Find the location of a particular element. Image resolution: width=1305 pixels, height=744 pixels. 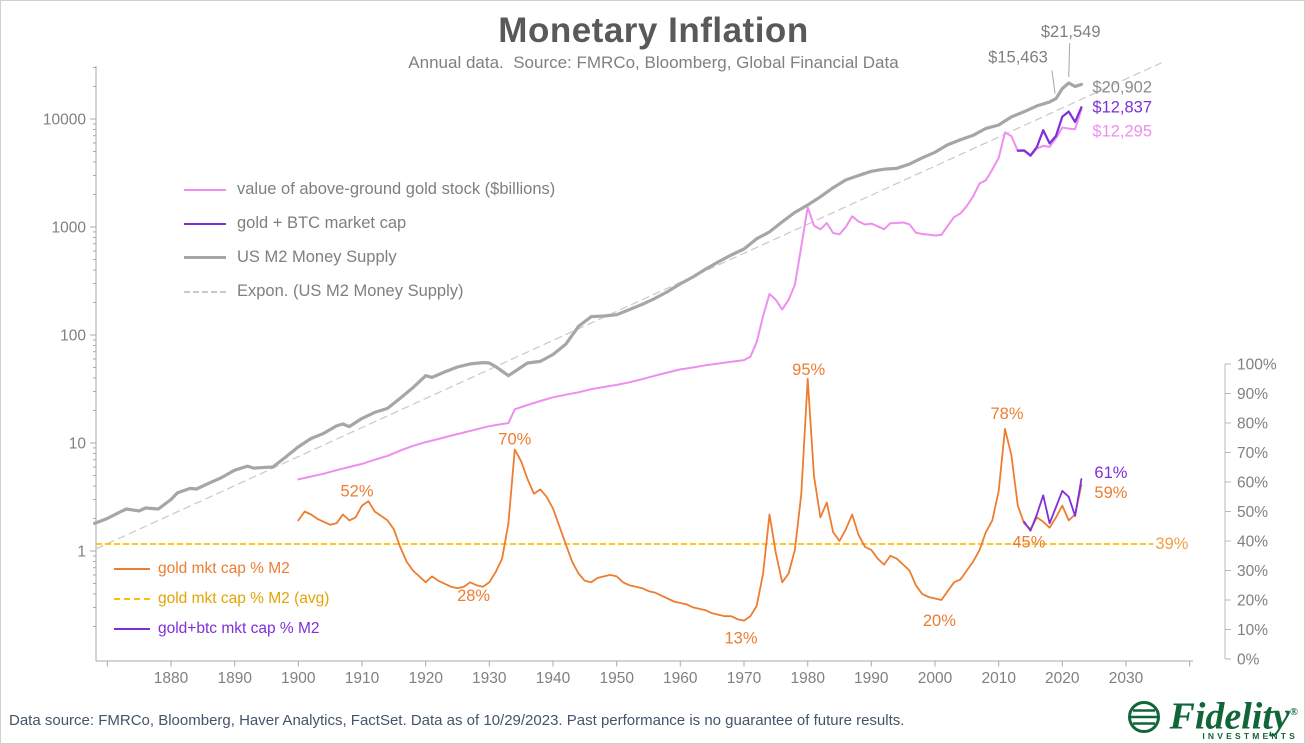

svg-text: 1000 is located at coordinates (69, 228).